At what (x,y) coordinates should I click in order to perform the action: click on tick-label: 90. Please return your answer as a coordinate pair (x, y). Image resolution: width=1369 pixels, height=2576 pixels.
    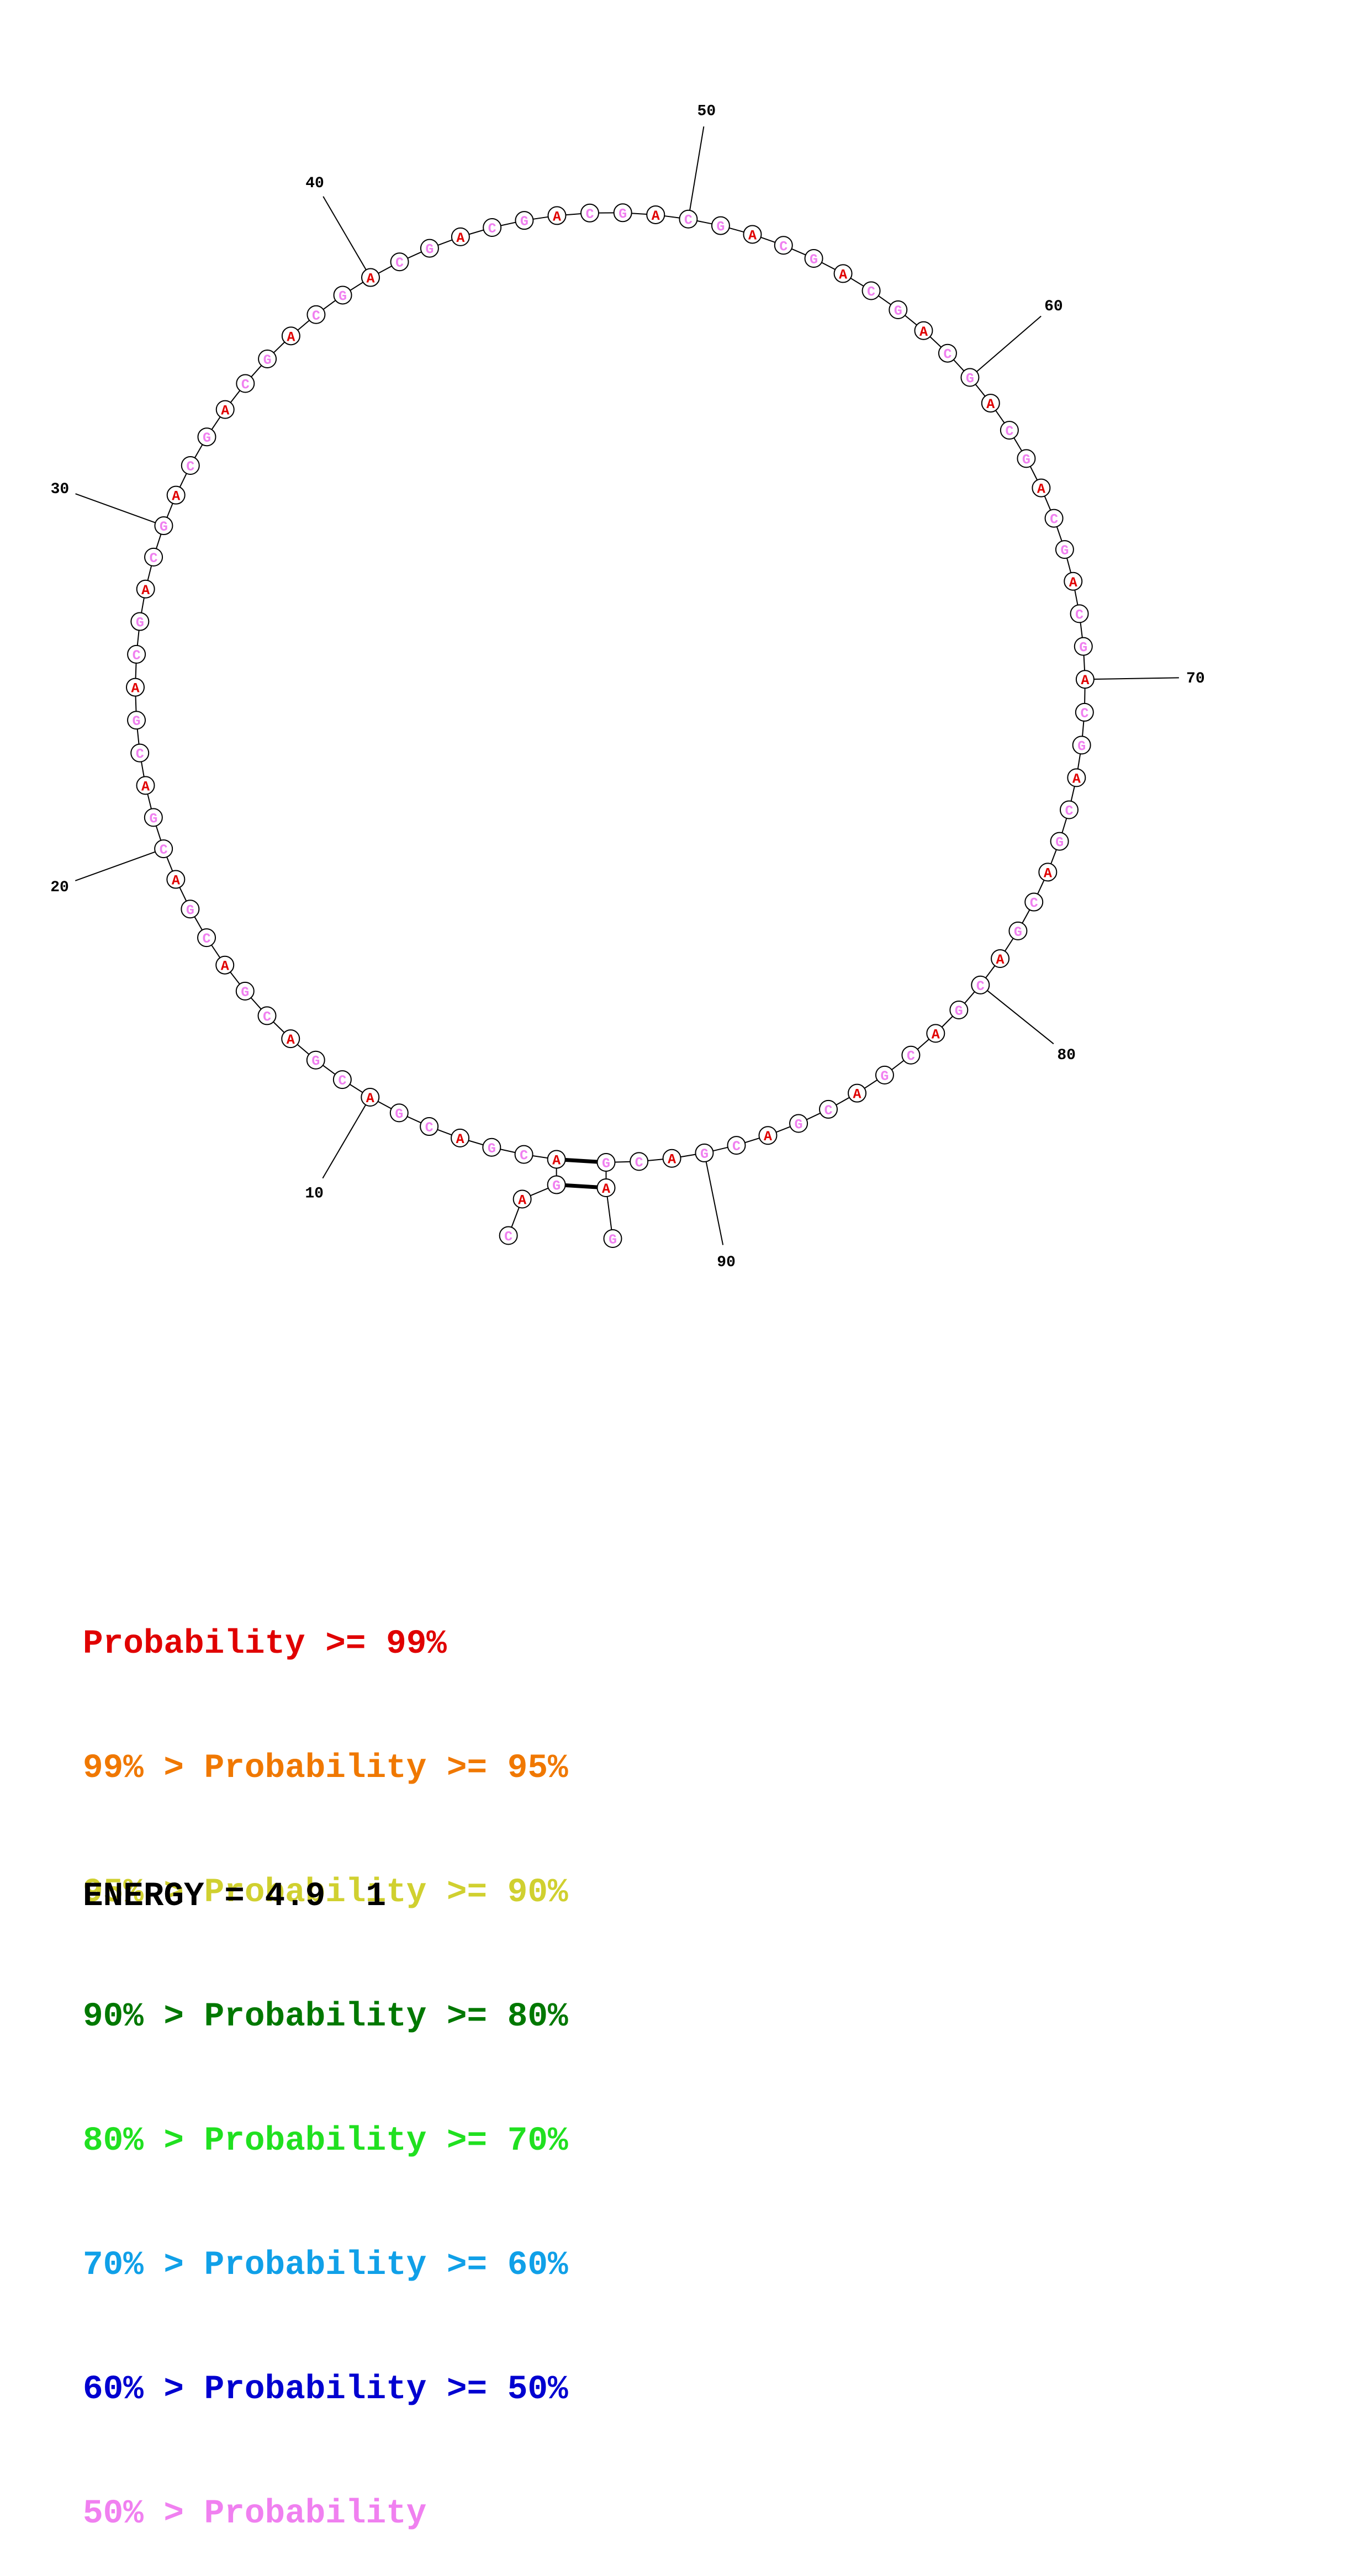
    Looking at the image, I should click on (726, 1262).